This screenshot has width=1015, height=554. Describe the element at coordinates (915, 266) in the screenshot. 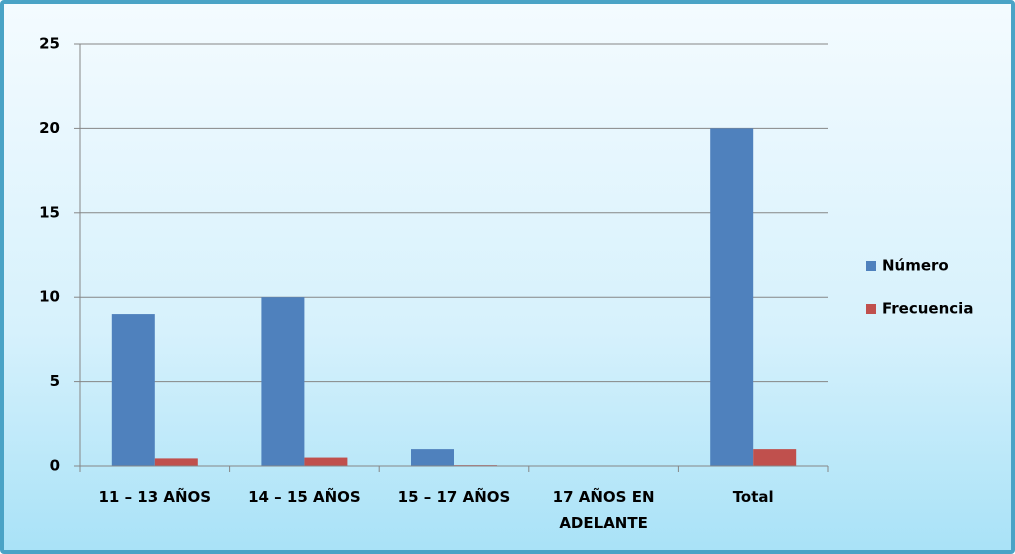

I see `legend-label: Número` at that location.